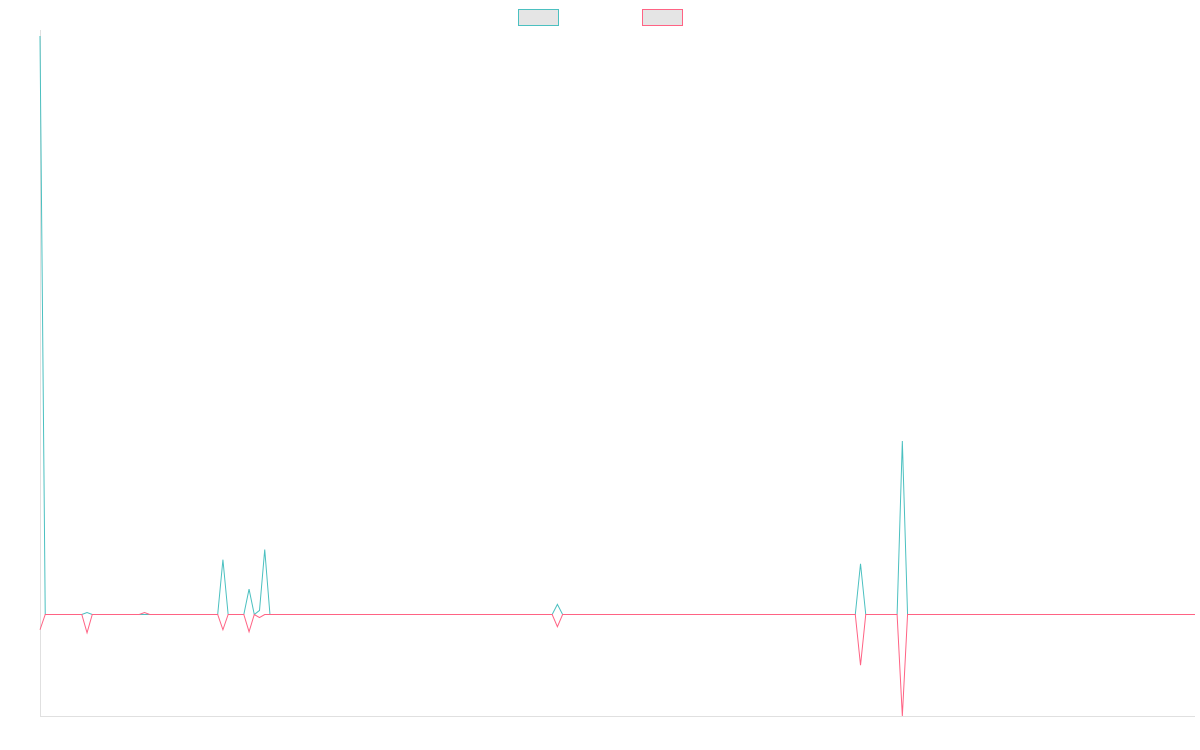 This screenshot has height=750, width=1200. What do you see at coordinates (662, 17) in the screenshot?
I see `legend-item-2-swatch` at bounding box center [662, 17].